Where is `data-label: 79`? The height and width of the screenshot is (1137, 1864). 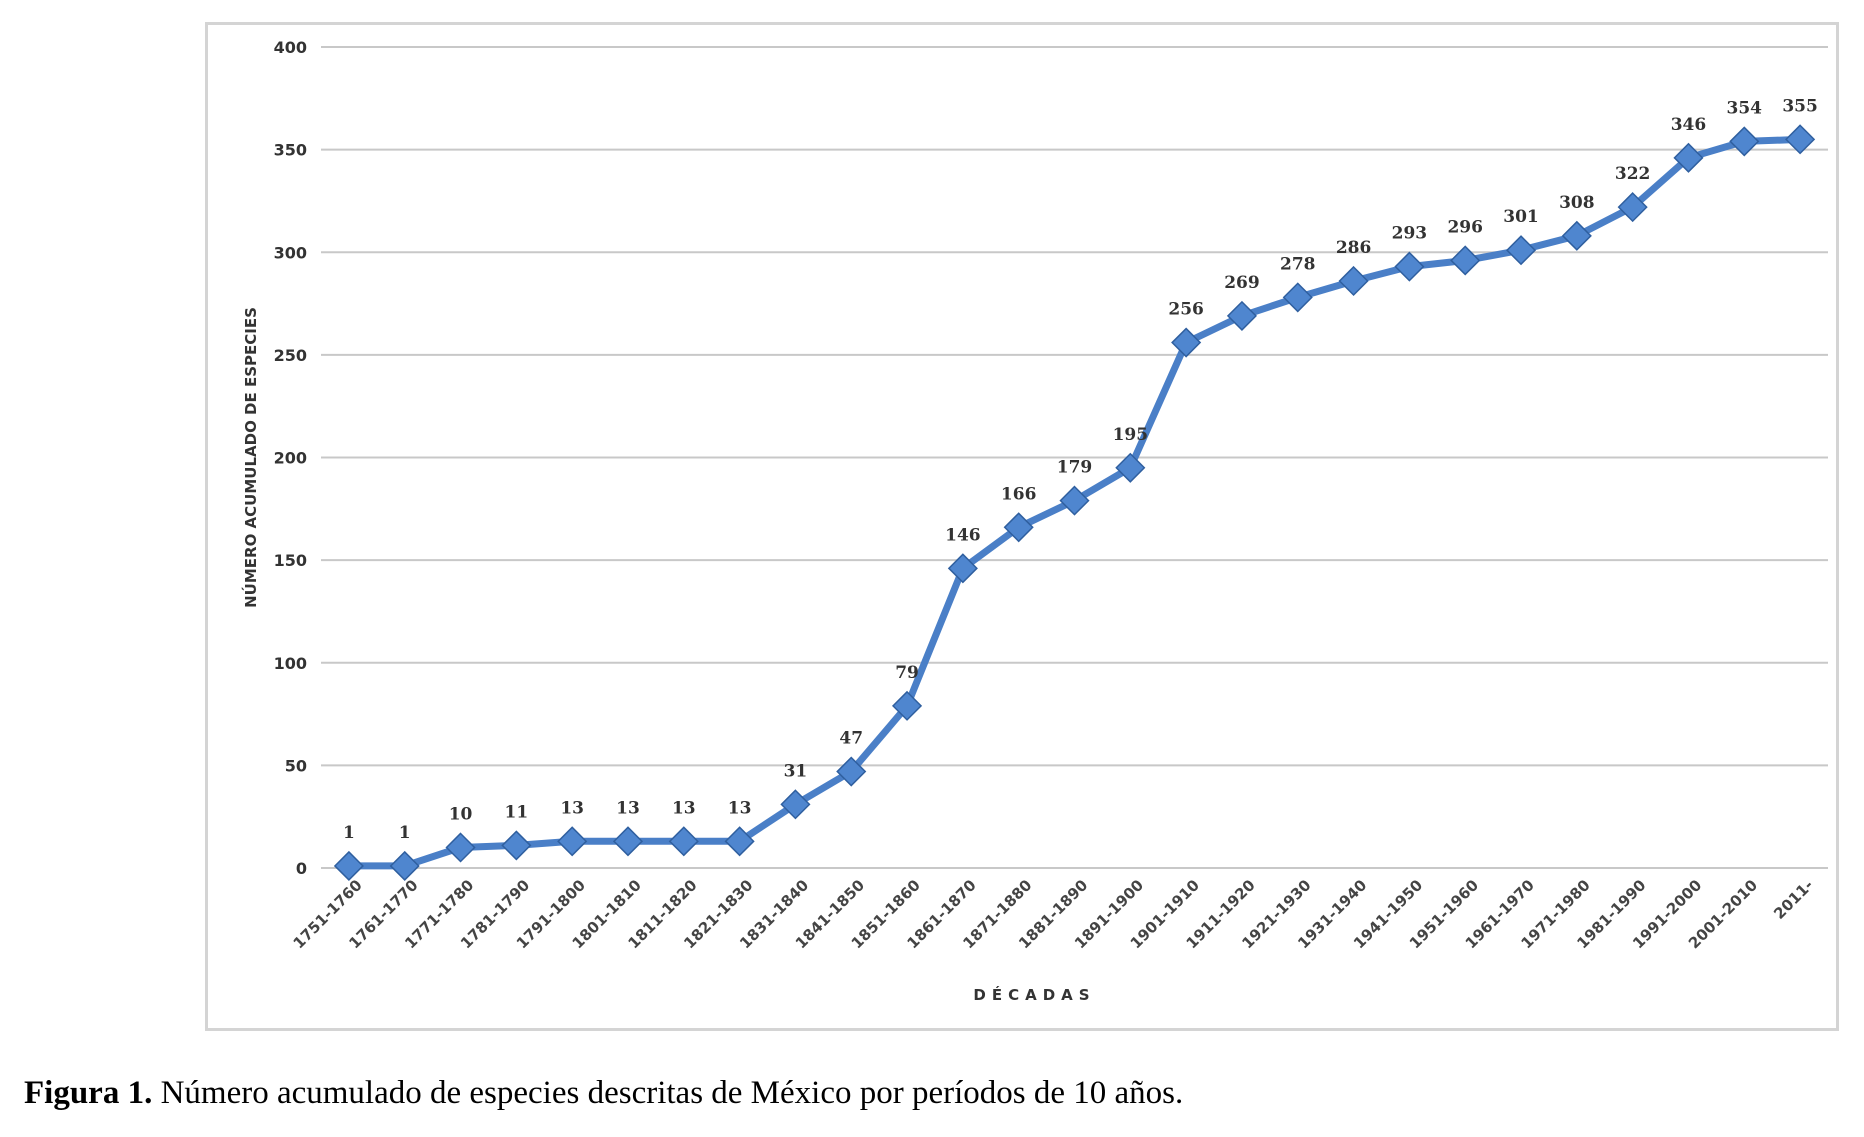 data-label: 79 is located at coordinates (907, 673).